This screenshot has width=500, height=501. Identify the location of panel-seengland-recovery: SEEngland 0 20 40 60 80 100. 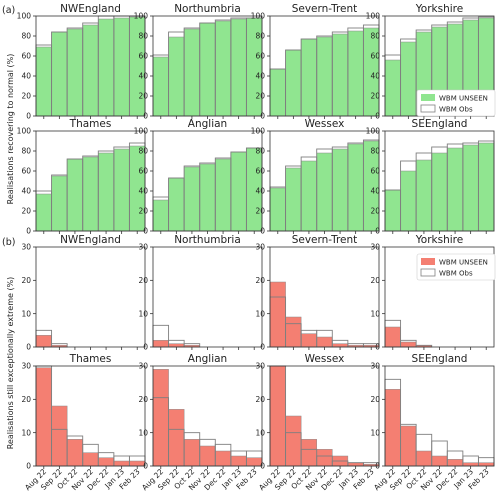
(430, 177).